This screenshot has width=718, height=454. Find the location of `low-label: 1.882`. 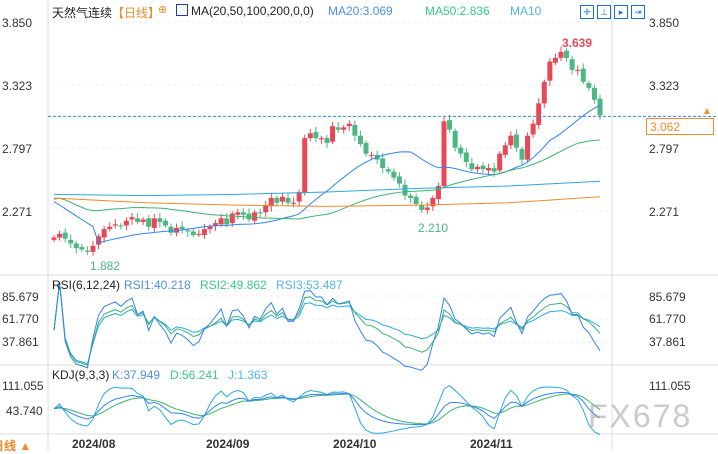

low-label: 1.882 is located at coordinates (105, 266).